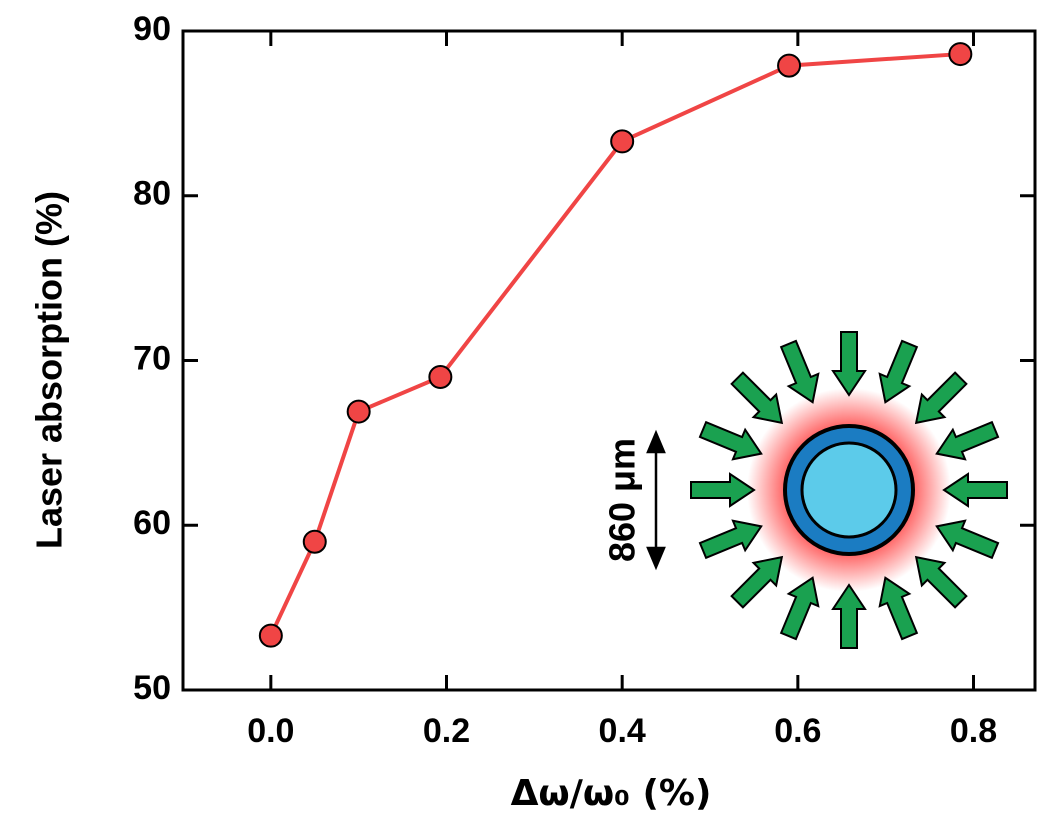  I want to click on x-tick-label: 0.8, so click(973, 731).